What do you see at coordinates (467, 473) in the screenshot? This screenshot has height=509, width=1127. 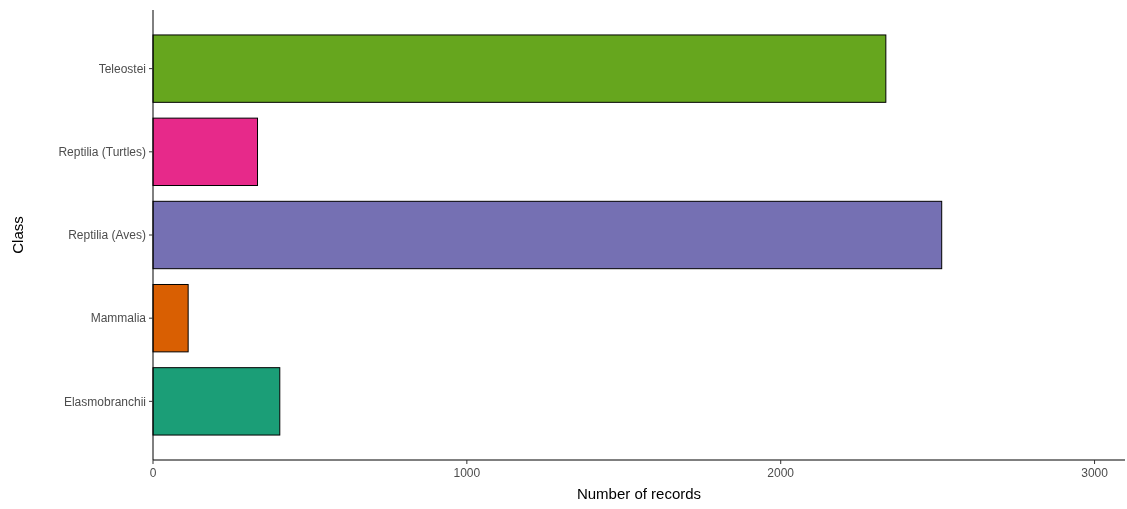 I see `x-tick-label: 1000` at bounding box center [467, 473].